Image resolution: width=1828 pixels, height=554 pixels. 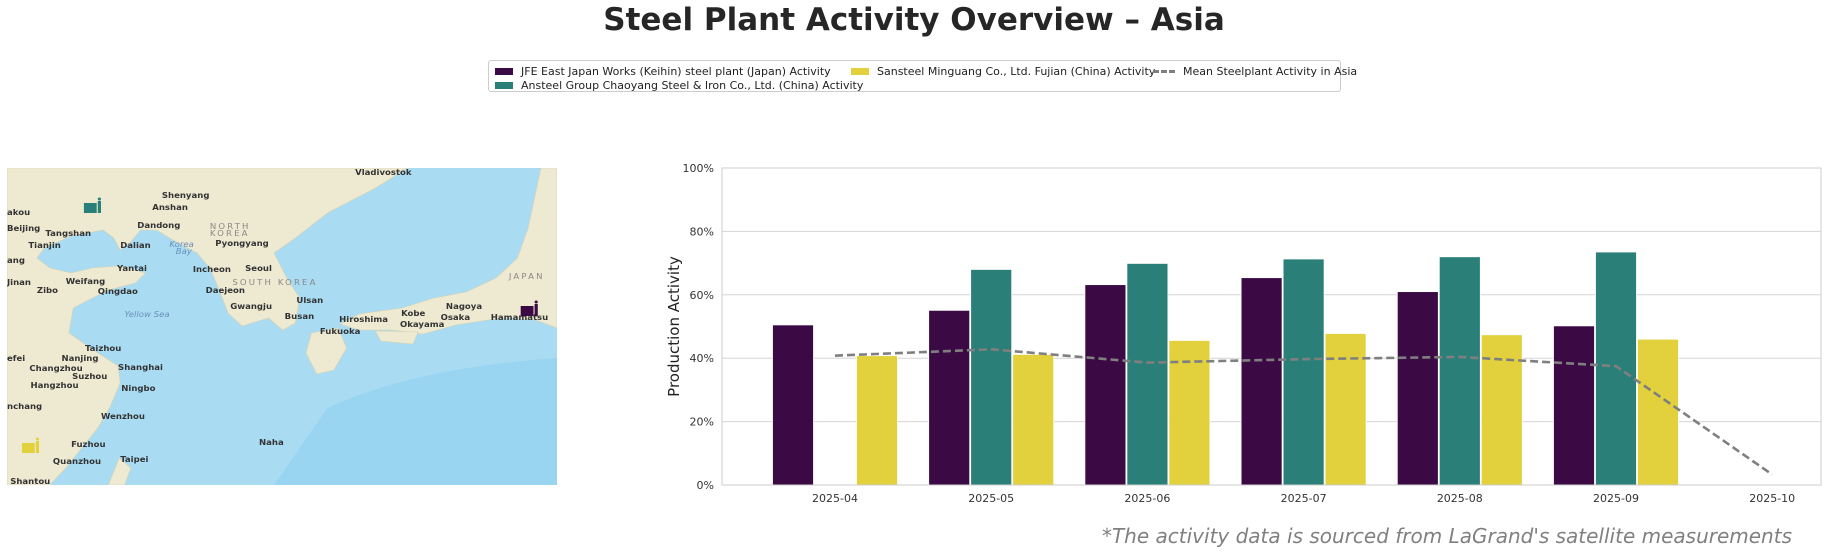 What do you see at coordinates (23, 228) in the screenshot?
I see `map-label-beijing: Beijing` at bounding box center [23, 228].